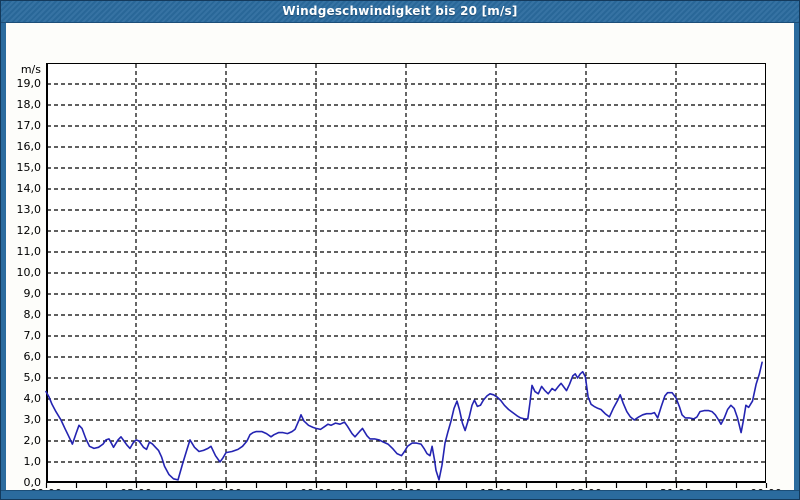  Describe the element at coordinates (32, 335) in the screenshot. I see `y-tick-label: 7,0` at that location.